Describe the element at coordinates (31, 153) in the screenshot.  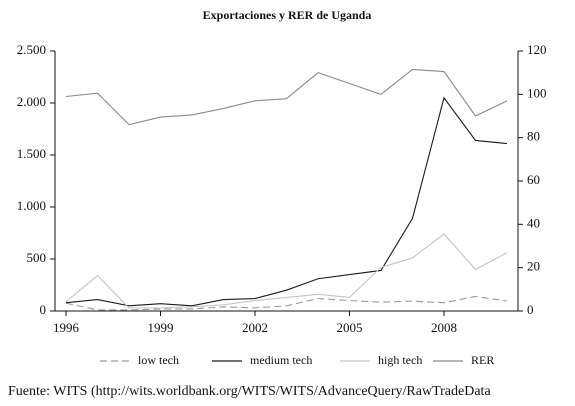
I see `y-tick-label: 1.500` at that location.